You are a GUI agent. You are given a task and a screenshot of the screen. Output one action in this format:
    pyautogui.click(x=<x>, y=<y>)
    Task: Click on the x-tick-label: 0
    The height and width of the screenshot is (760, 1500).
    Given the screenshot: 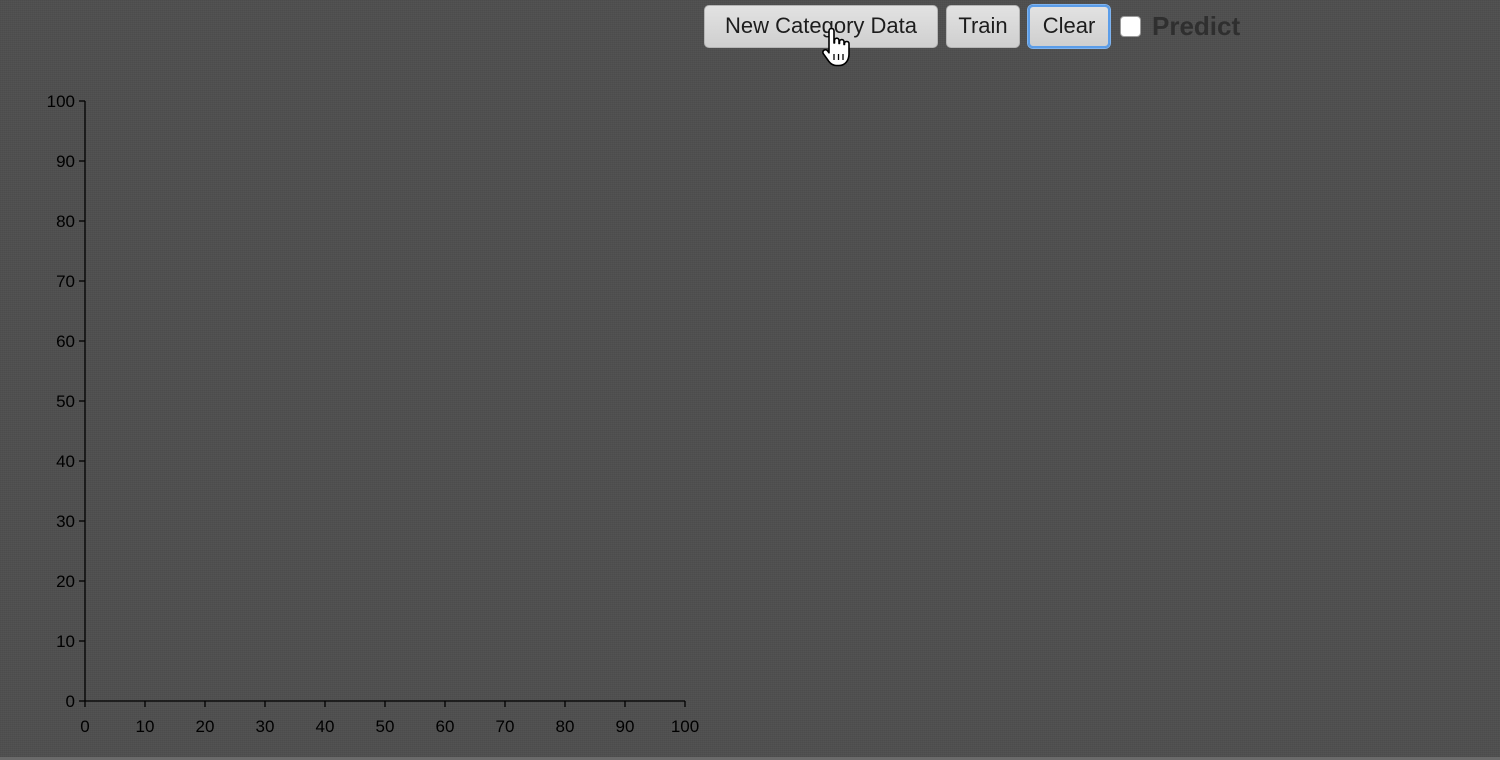 What is the action you would take?
    pyautogui.click(x=84, y=726)
    